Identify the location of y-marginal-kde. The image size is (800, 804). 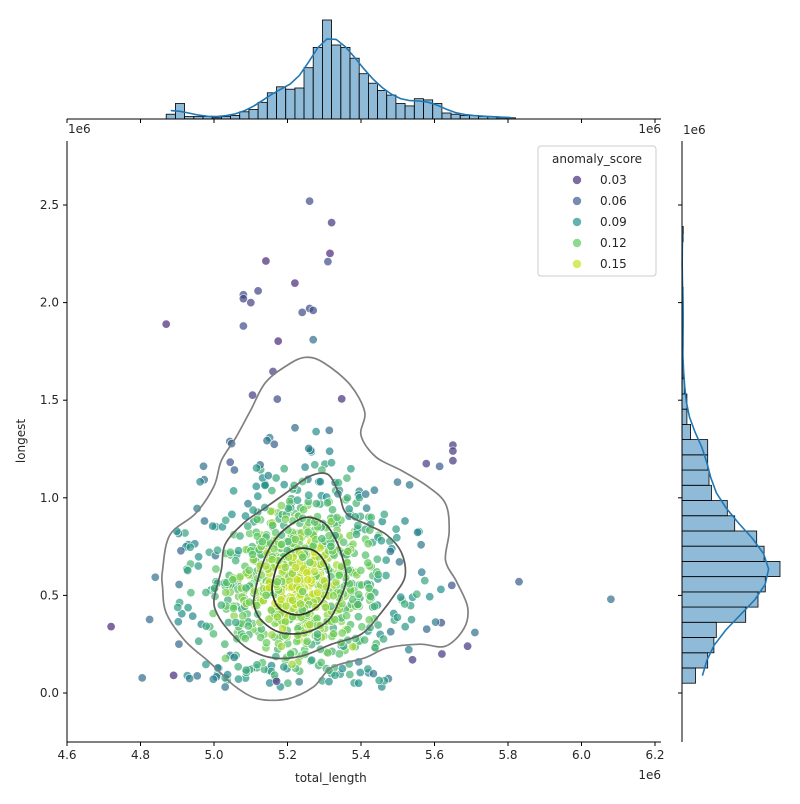
(725, 455).